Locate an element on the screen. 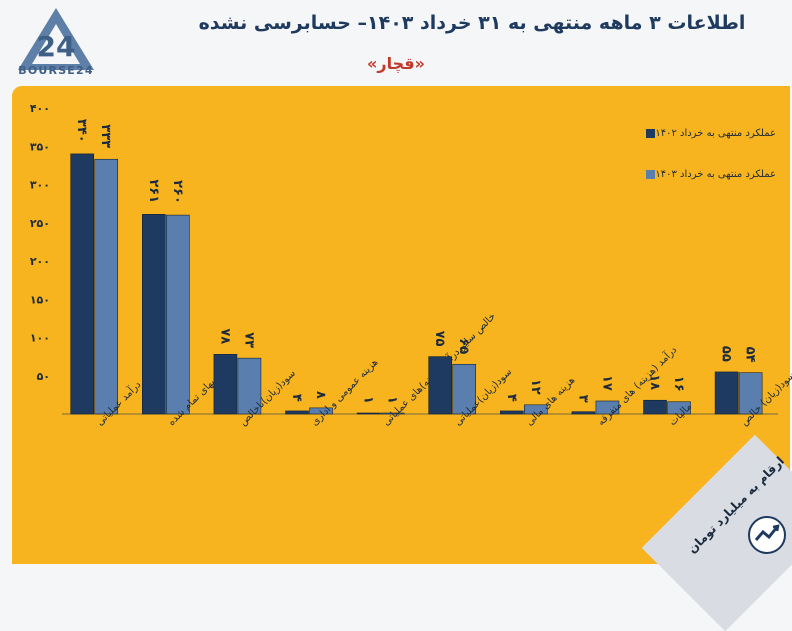  bar-value-label: ۱۷ is located at coordinates (606, 383).